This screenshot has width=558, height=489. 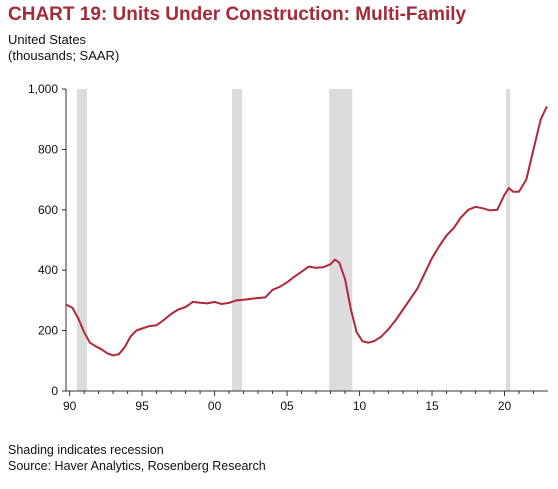 What do you see at coordinates (43, 89) in the screenshot?
I see `y-tick-label: 1,000` at bounding box center [43, 89].